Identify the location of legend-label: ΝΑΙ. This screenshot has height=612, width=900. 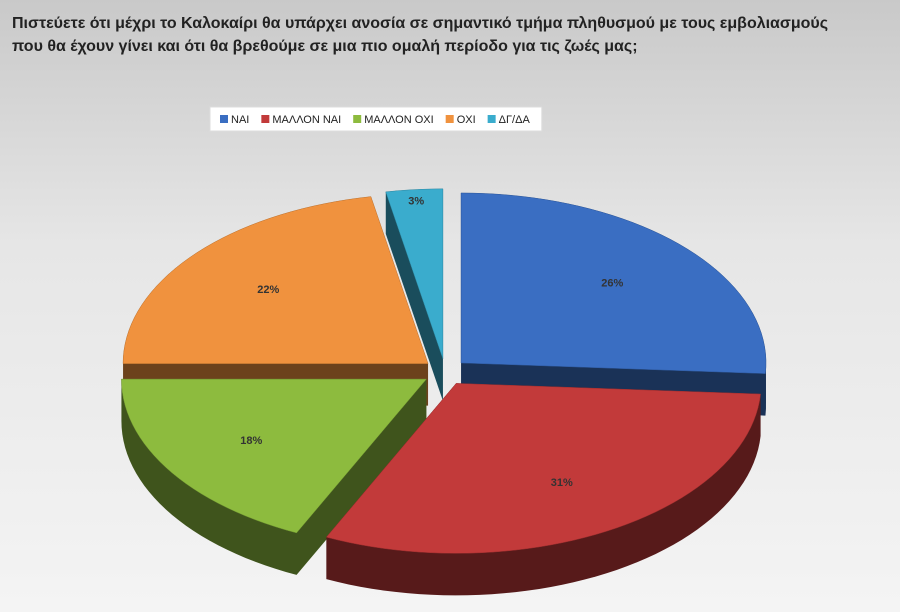
(240, 120).